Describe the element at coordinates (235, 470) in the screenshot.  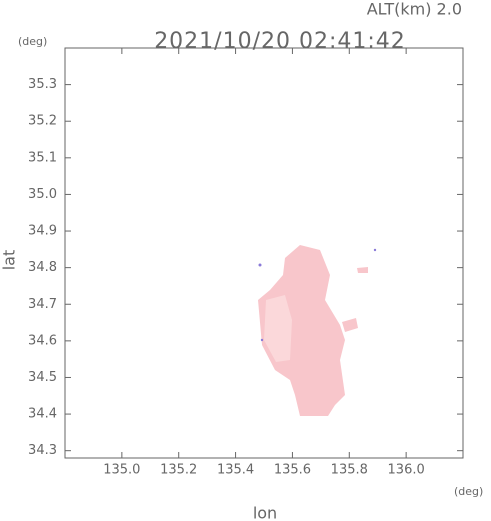
I see `x-tick-label: 135.4` at that location.